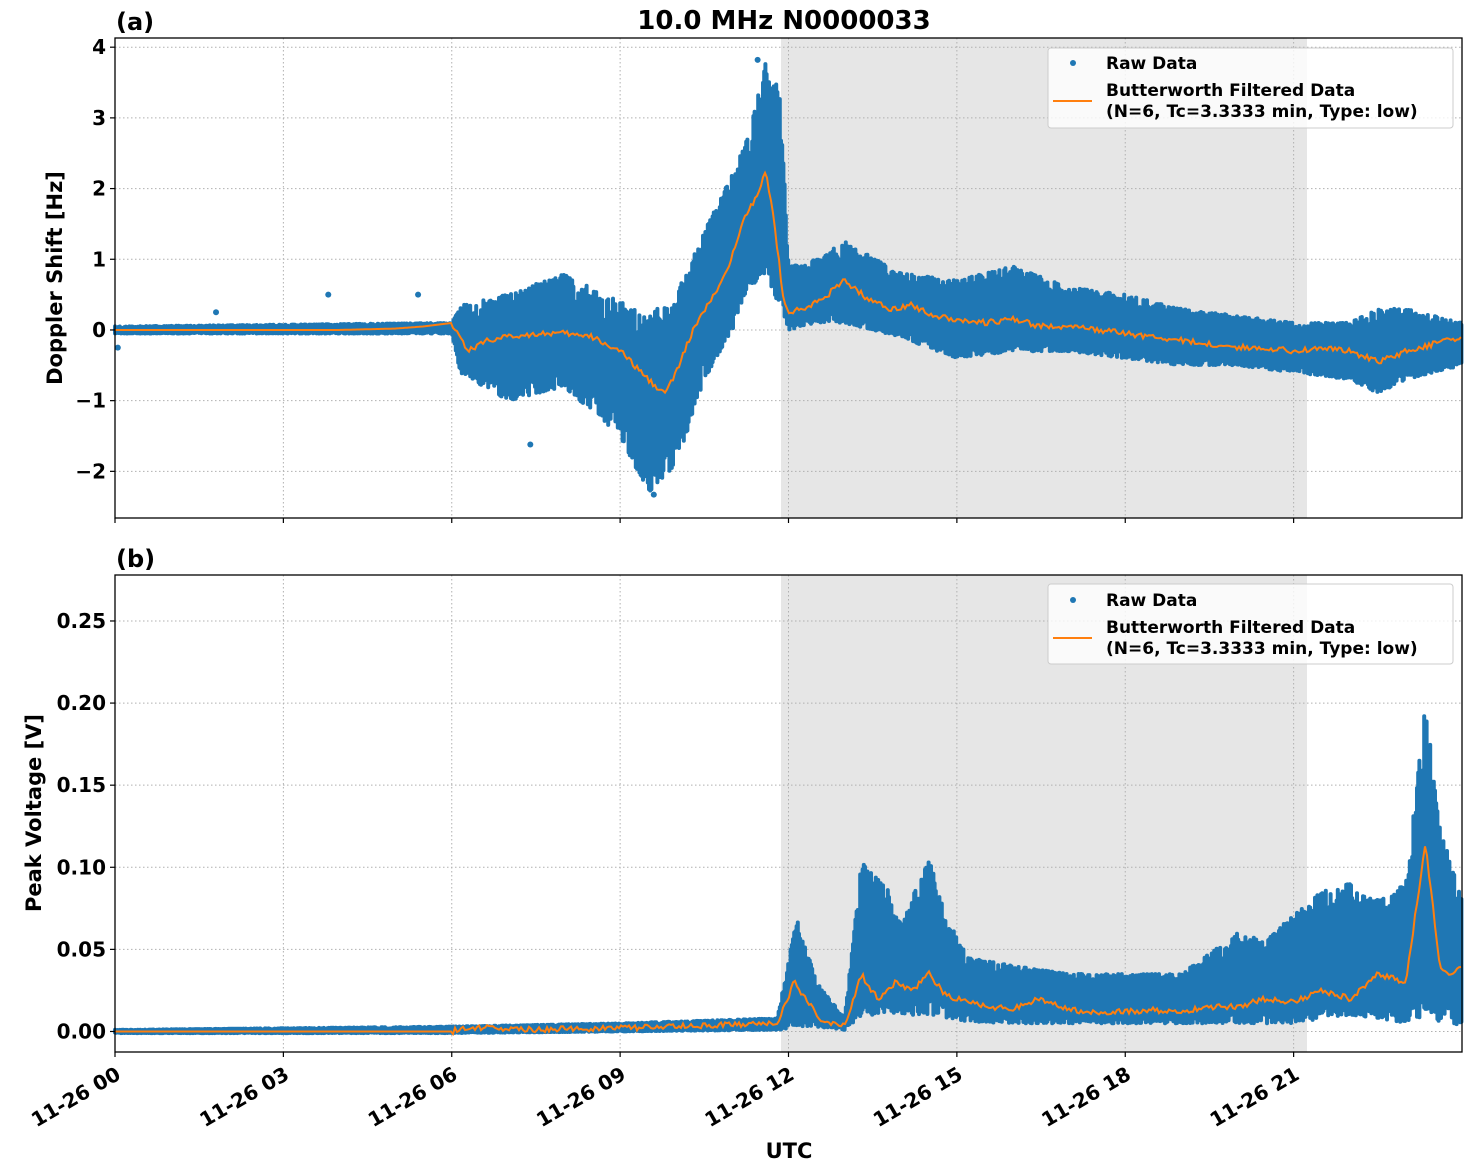 This screenshot has height=1172, width=1472. What do you see at coordinates (1255, 1097) in the screenshot?
I see `x-tick-label: 11-26 21` at bounding box center [1255, 1097].